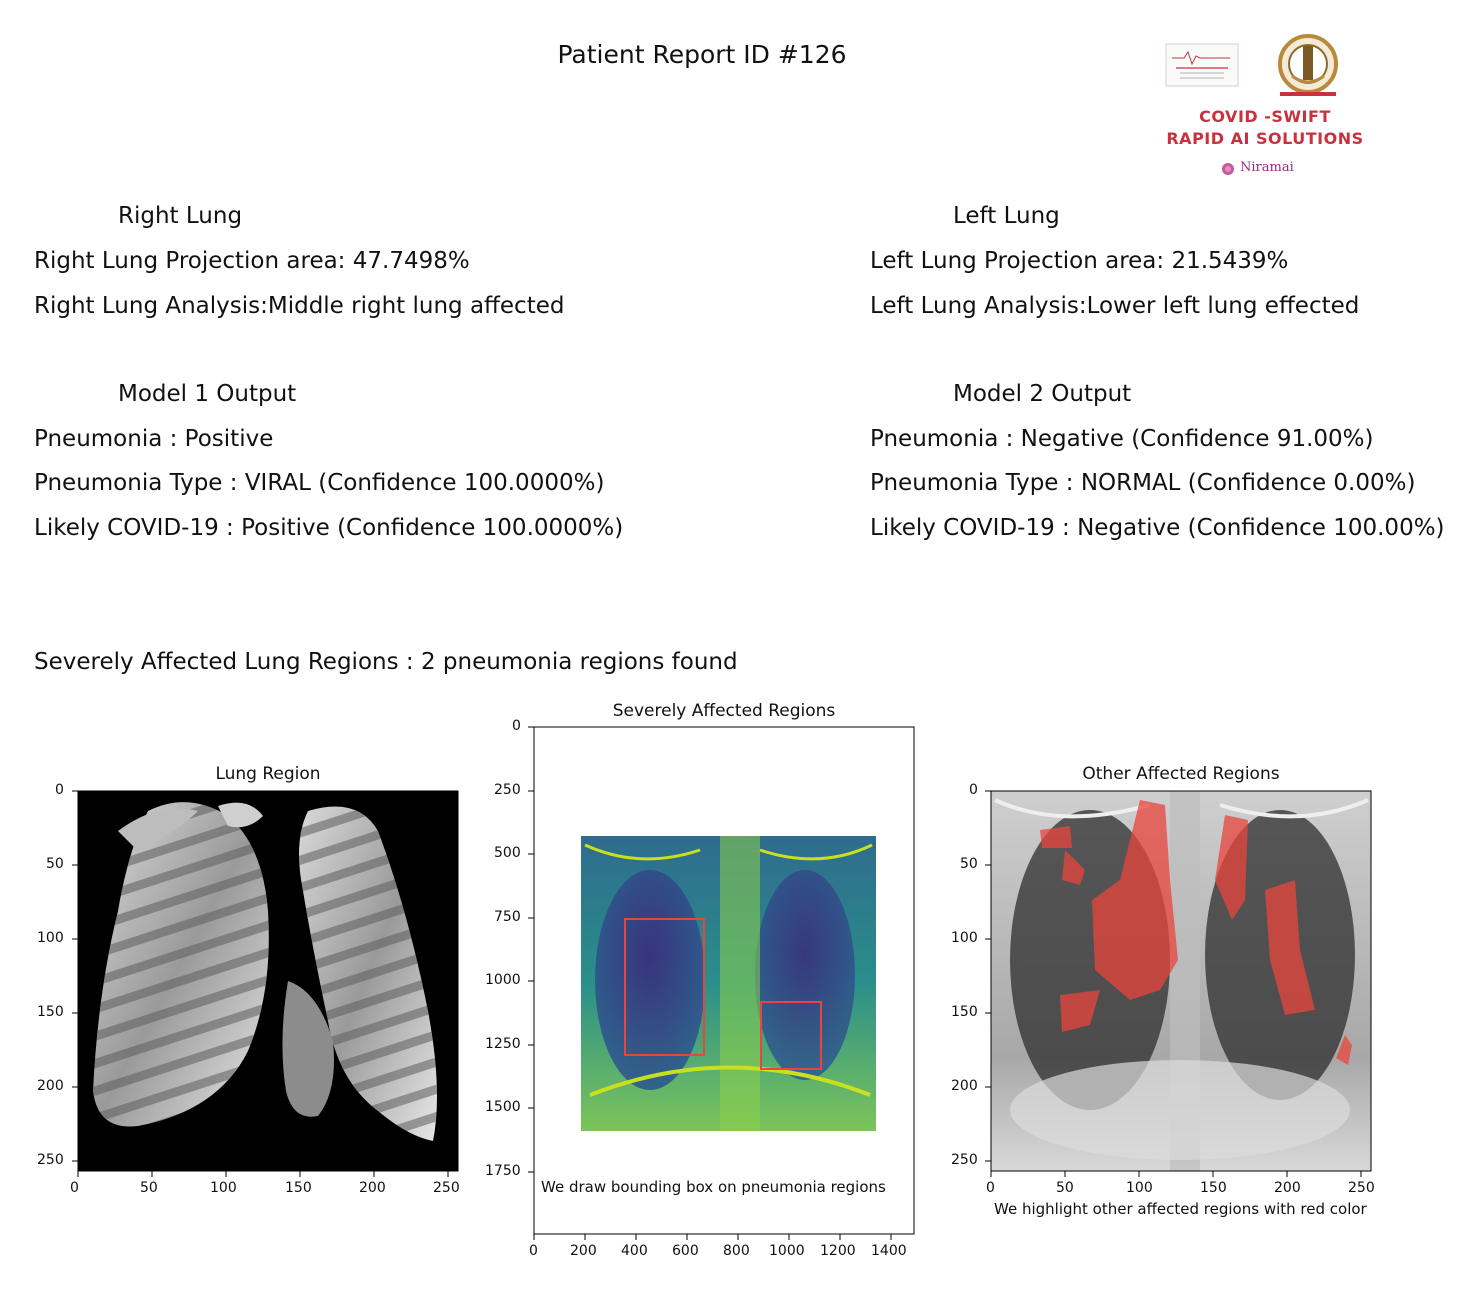 Image resolution: width=1460 pixels, height=1304 pixels. Describe the element at coordinates (74, 1188) in the screenshot. I see `lung-region-xtick: 0` at that location.